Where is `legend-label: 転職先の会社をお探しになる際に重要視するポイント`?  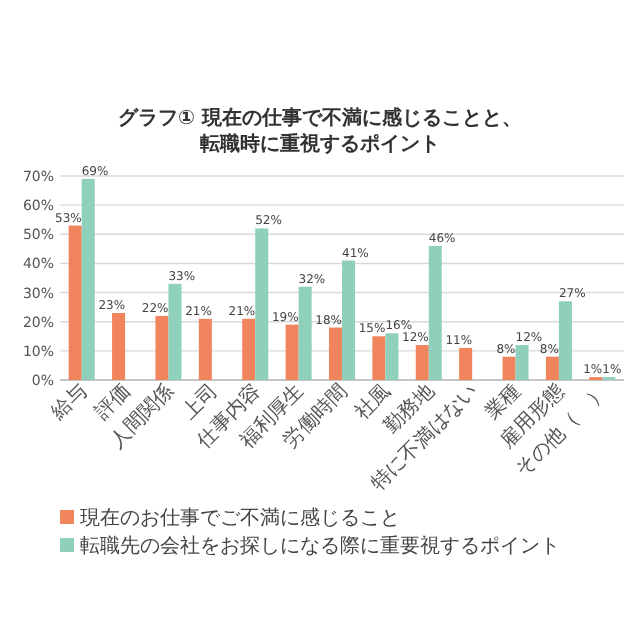
legend-label: 転職先の会社をお探しになる際に重要視するポイント is located at coordinates (320, 546).